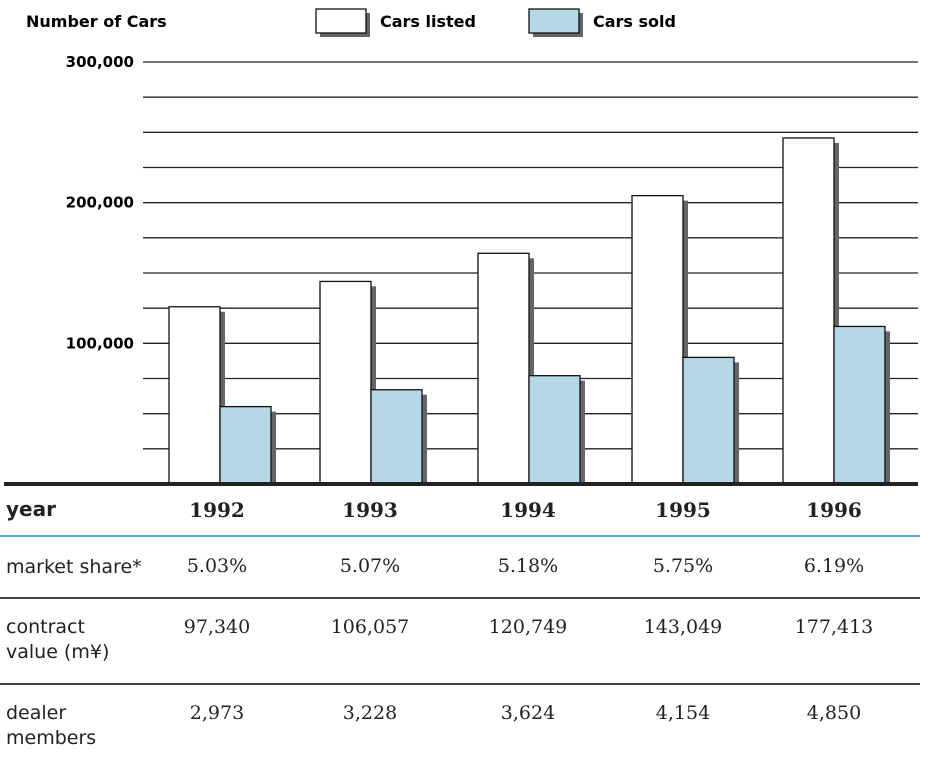  I want to click on table-cell: 6.19%, so click(834, 566).